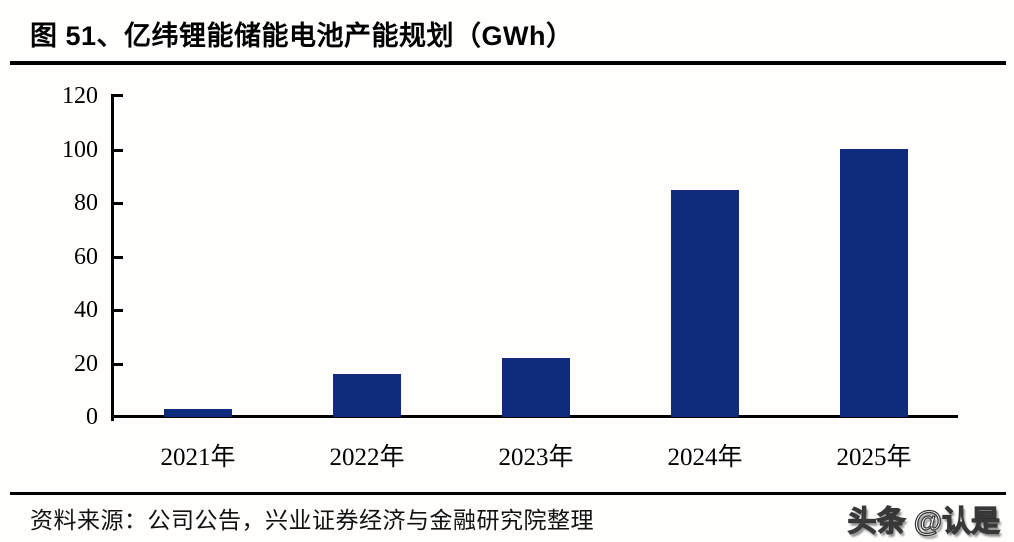 Image resolution: width=1014 pixels, height=542 pixels. What do you see at coordinates (508, 493) in the screenshot?
I see `footer-divider-rule` at bounding box center [508, 493].